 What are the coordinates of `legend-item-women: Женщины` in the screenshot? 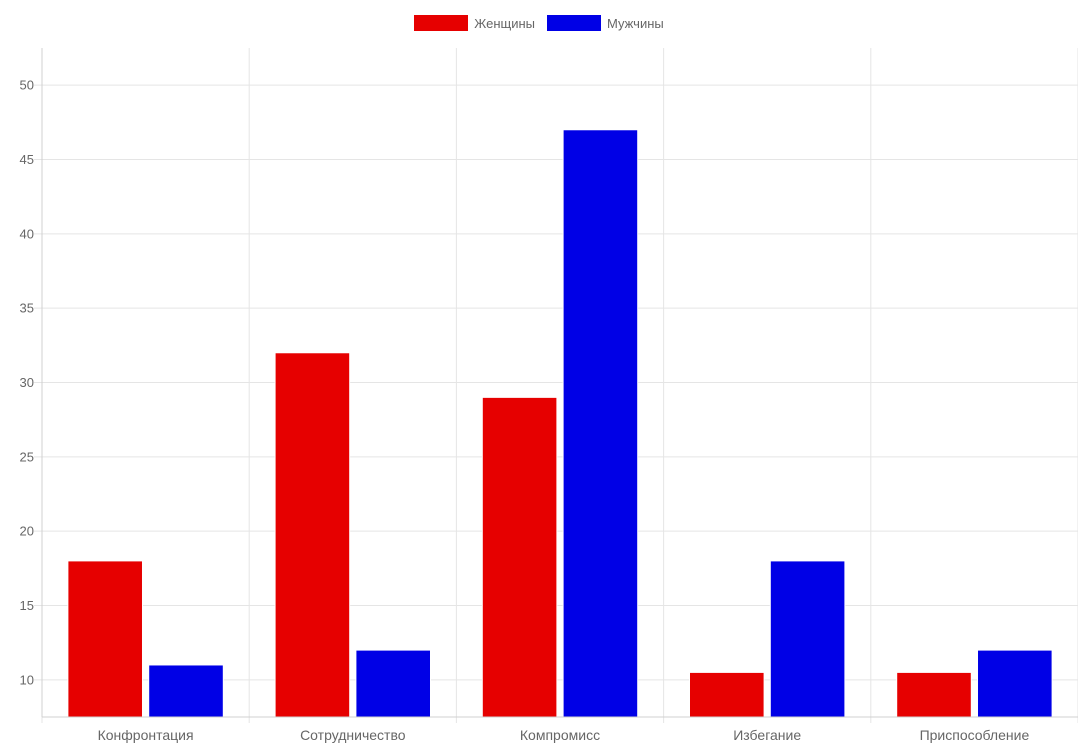 It's located at (474, 23).